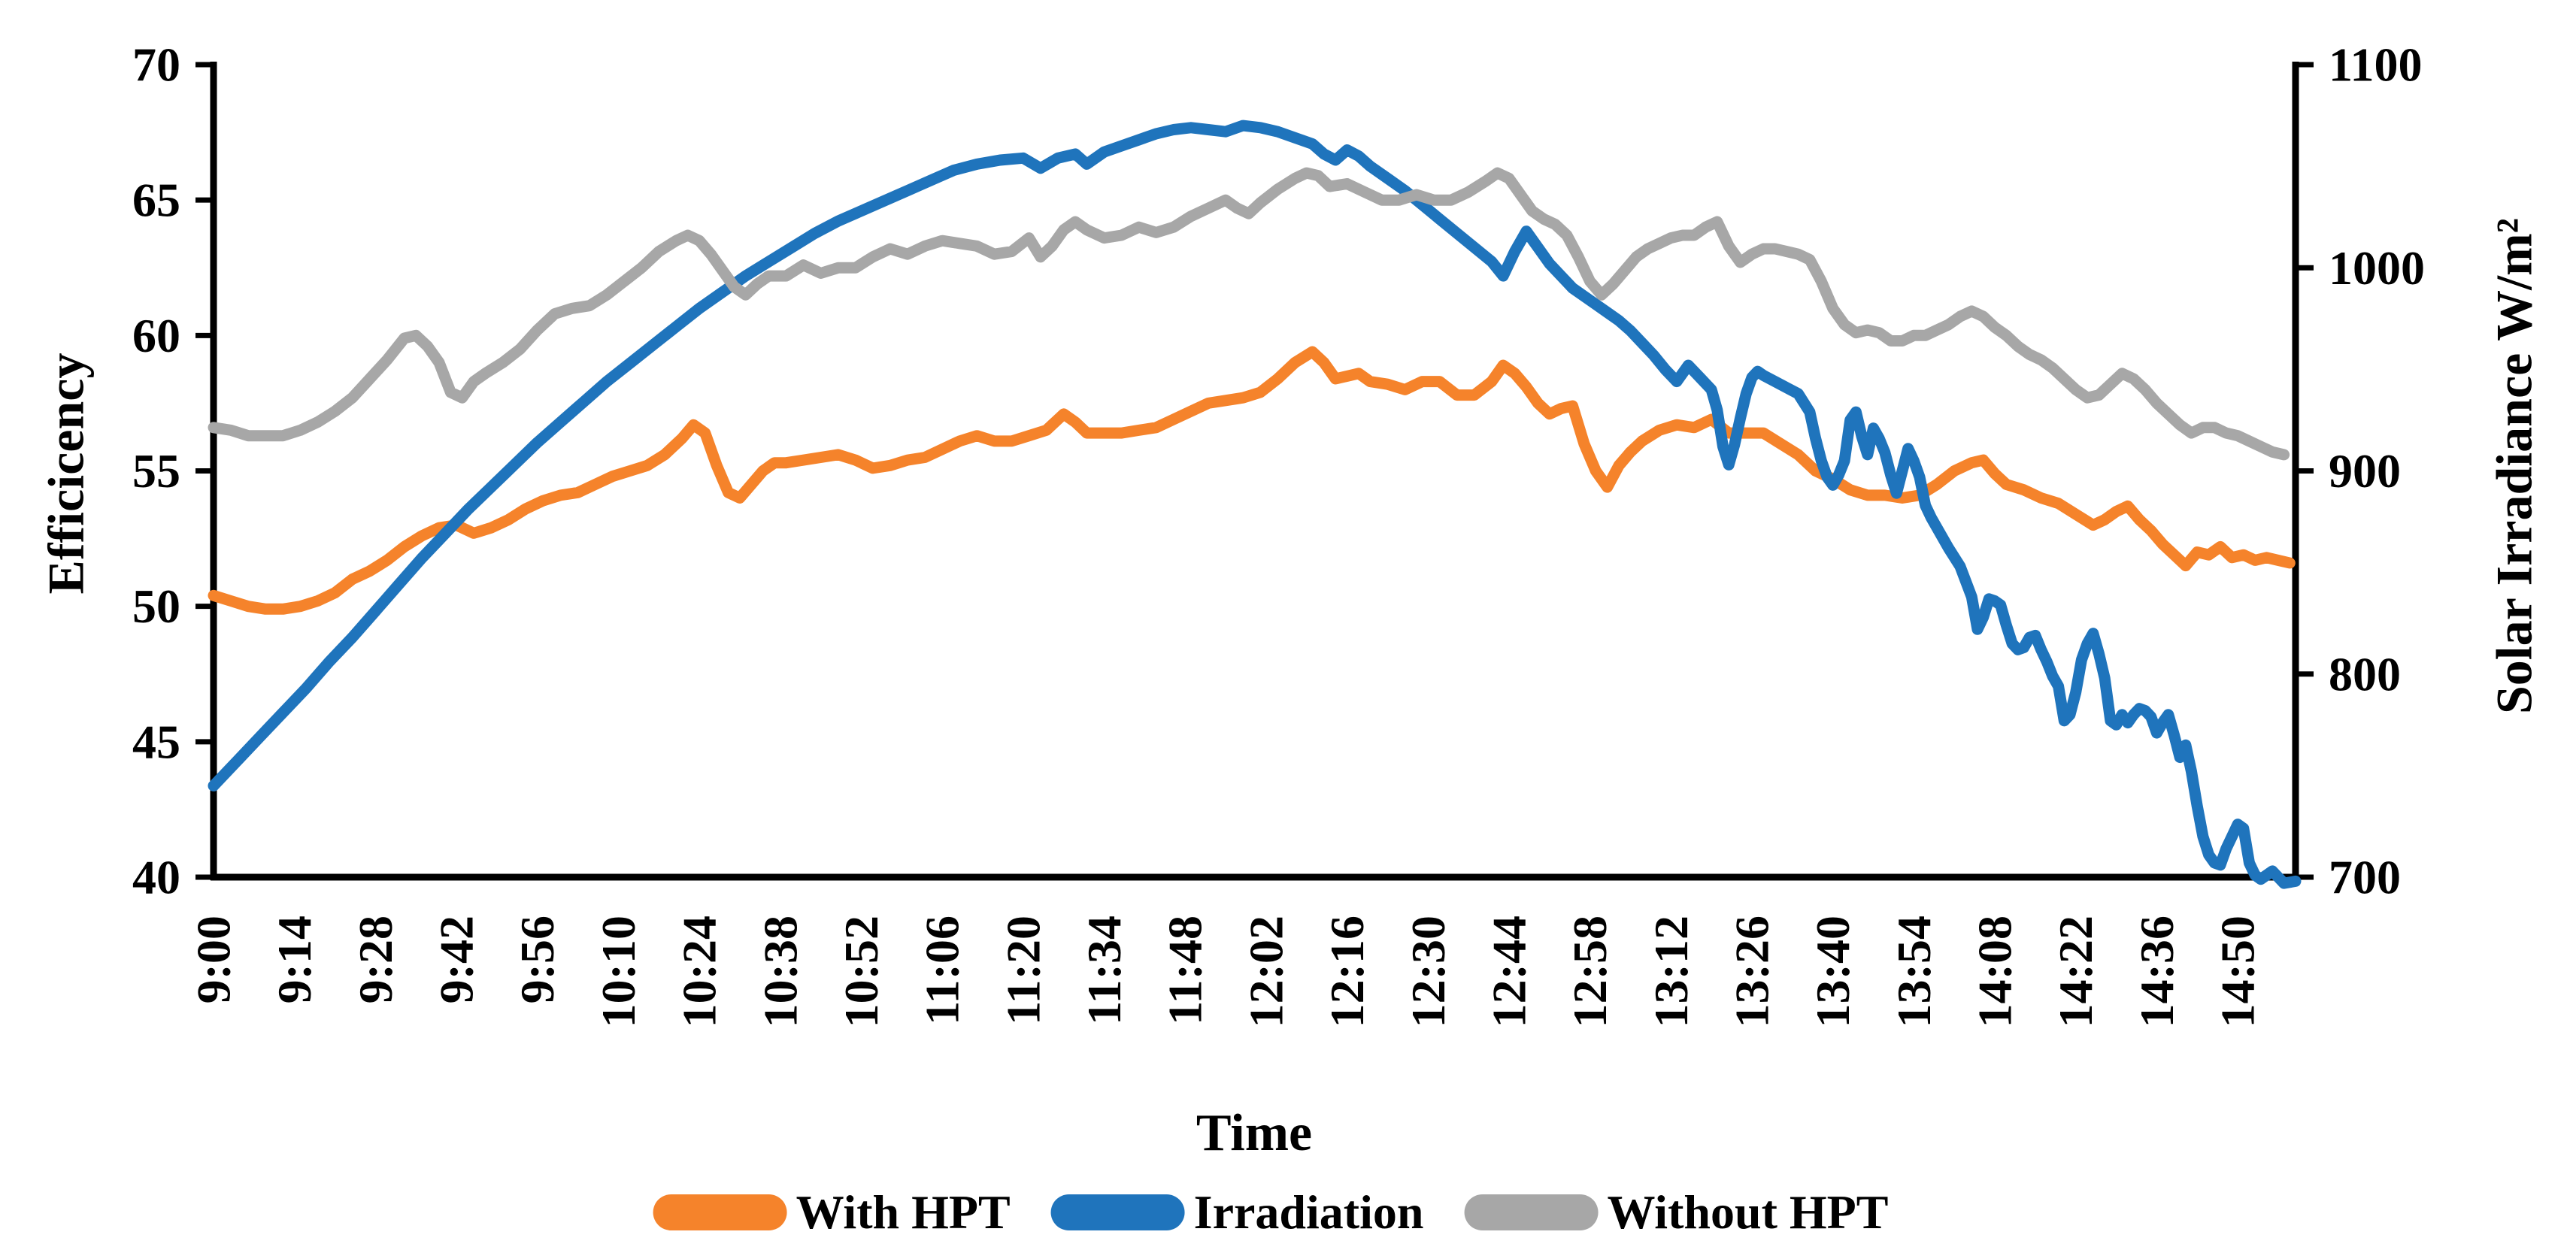 This screenshot has height=1259, width=2576. What do you see at coordinates (1117, 1212) in the screenshot?
I see `irradiation-swatch-icon` at bounding box center [1117, 1212].